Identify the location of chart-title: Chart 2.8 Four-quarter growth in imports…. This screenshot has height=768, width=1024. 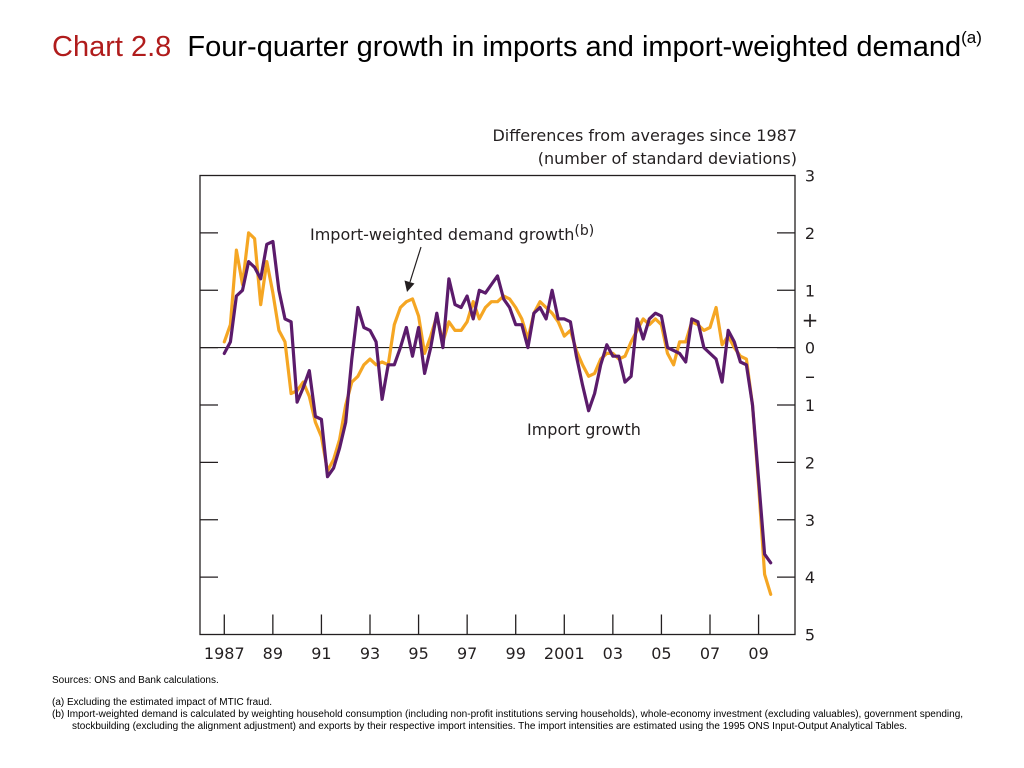
(532, 47).